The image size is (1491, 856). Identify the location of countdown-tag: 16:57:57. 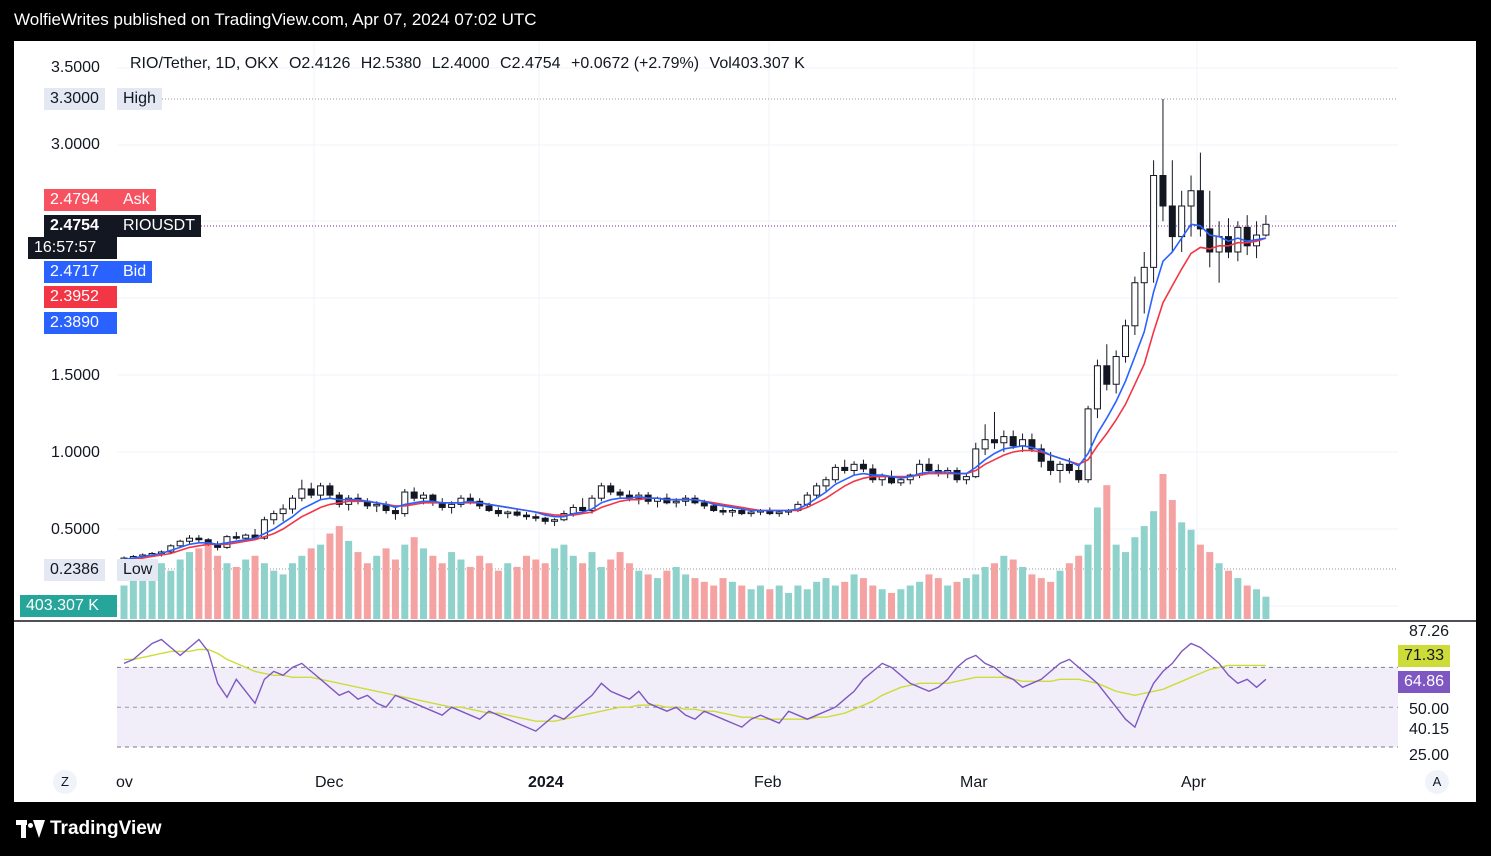
(72, 248).